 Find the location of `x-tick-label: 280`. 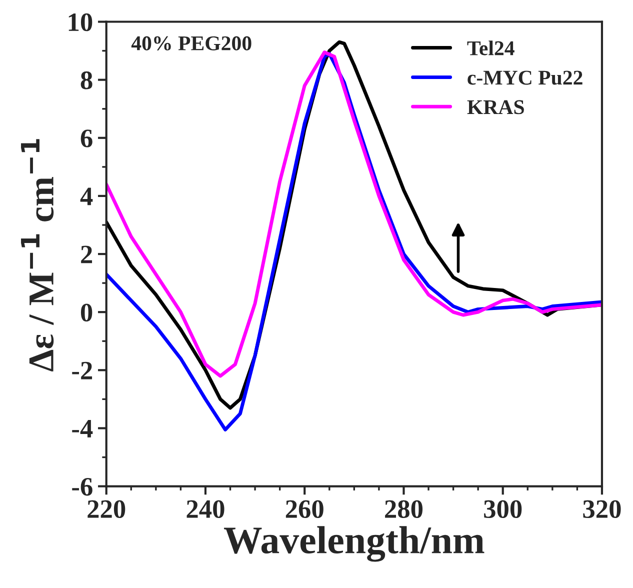

x-tick-label: 280 is located at coordinates (404, 509).